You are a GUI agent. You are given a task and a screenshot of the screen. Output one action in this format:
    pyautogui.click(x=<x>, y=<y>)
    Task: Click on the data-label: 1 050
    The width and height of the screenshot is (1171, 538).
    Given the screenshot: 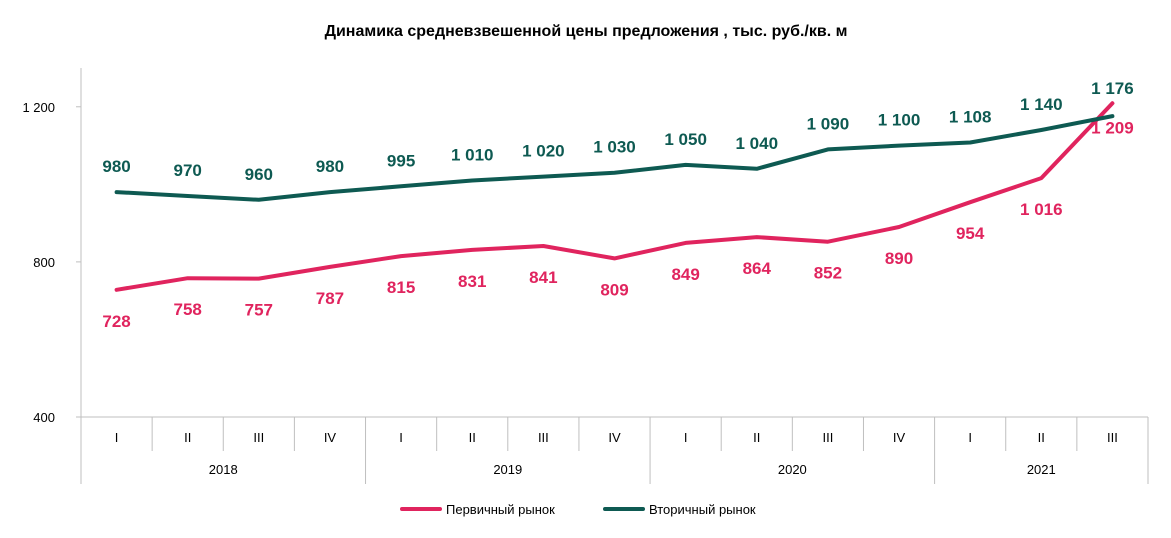 What is the action you would take?
    pyautogui.click(x=685, y=139)
    